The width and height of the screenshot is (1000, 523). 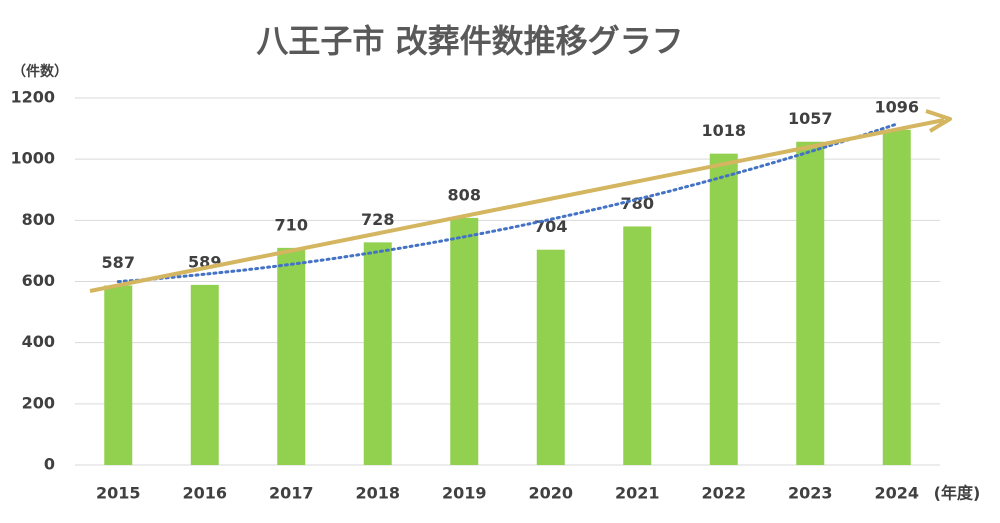 What do you see at coordinates (896, 493) in the screenshot?
I see `x-tick-label: 2024` at bounding box center [896, 493].